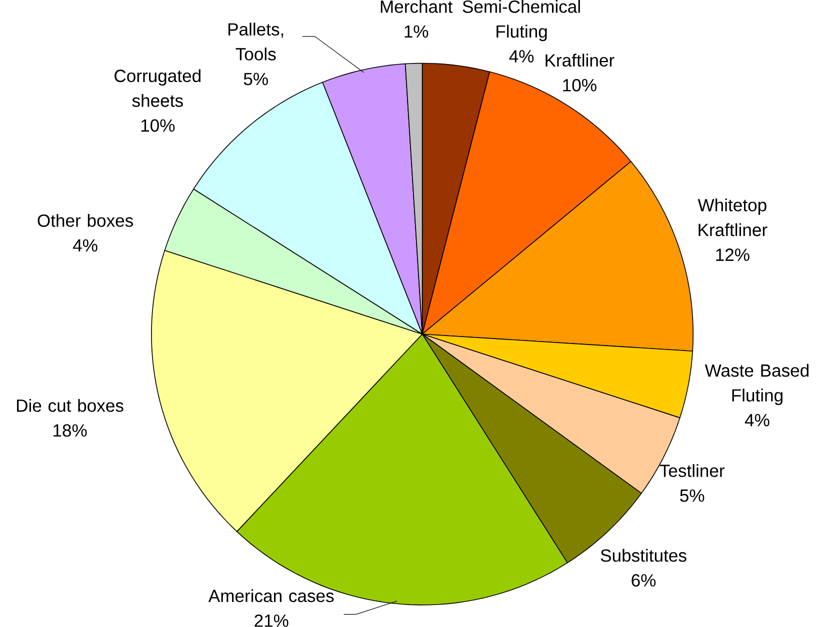 The width and height of the screenshot is (827, 627). What do you see at coordinates (271, 595) in the screenshot?
I see `slice-label: American cases` at bounding box center [271, 595].